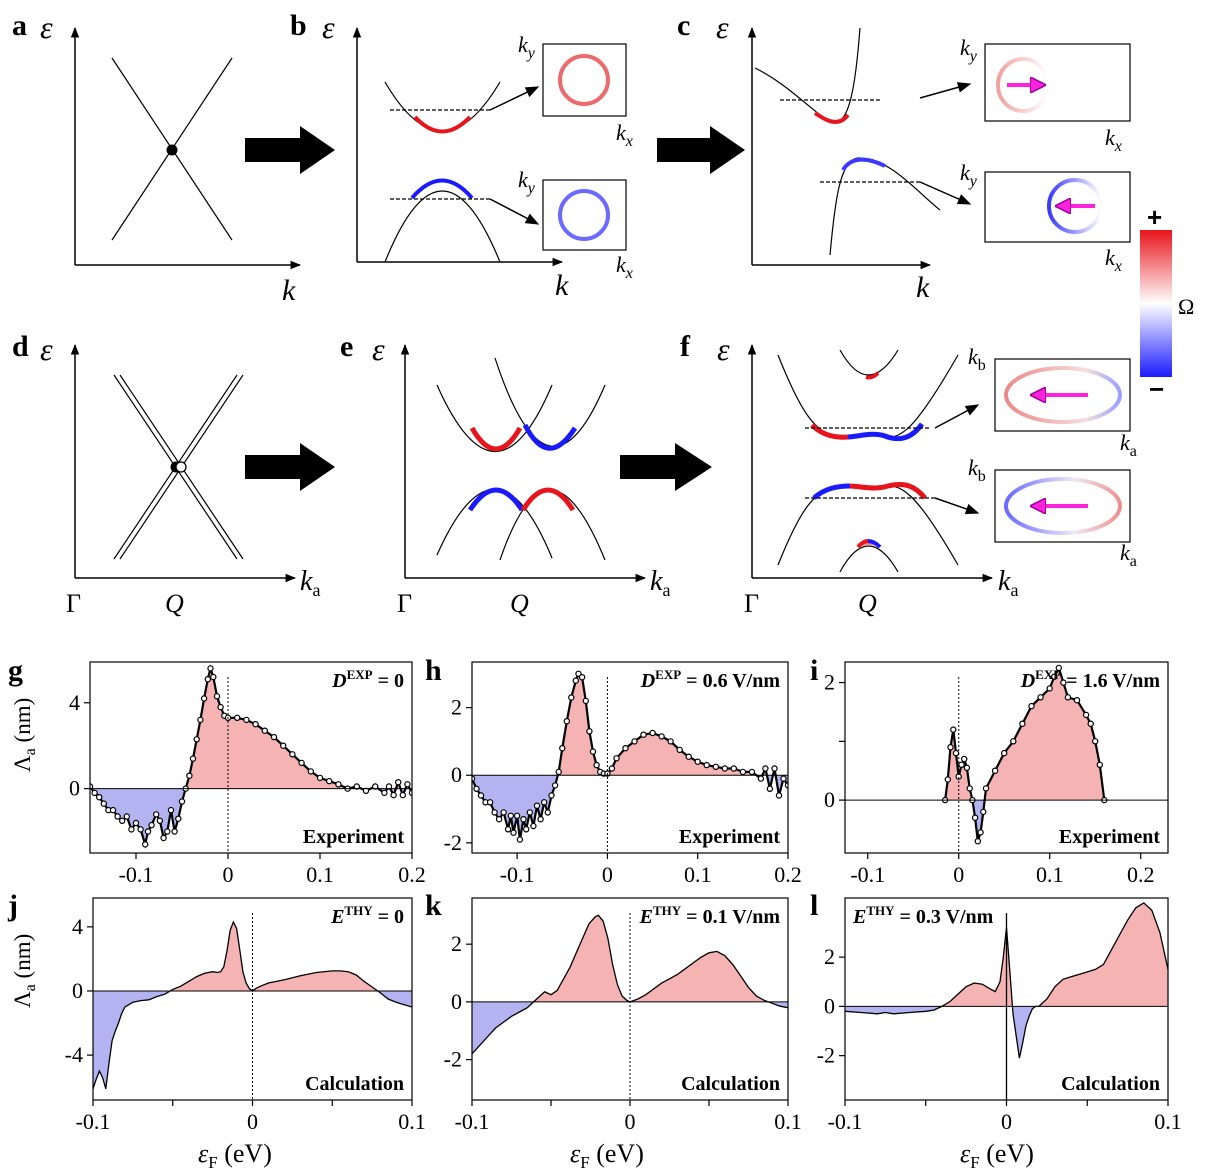 This screenshot has width=1215, height=1173. Describe the element at coordinates (826, 1055) in the screenshot. I see `y-tick-label-l: -2` at that location.